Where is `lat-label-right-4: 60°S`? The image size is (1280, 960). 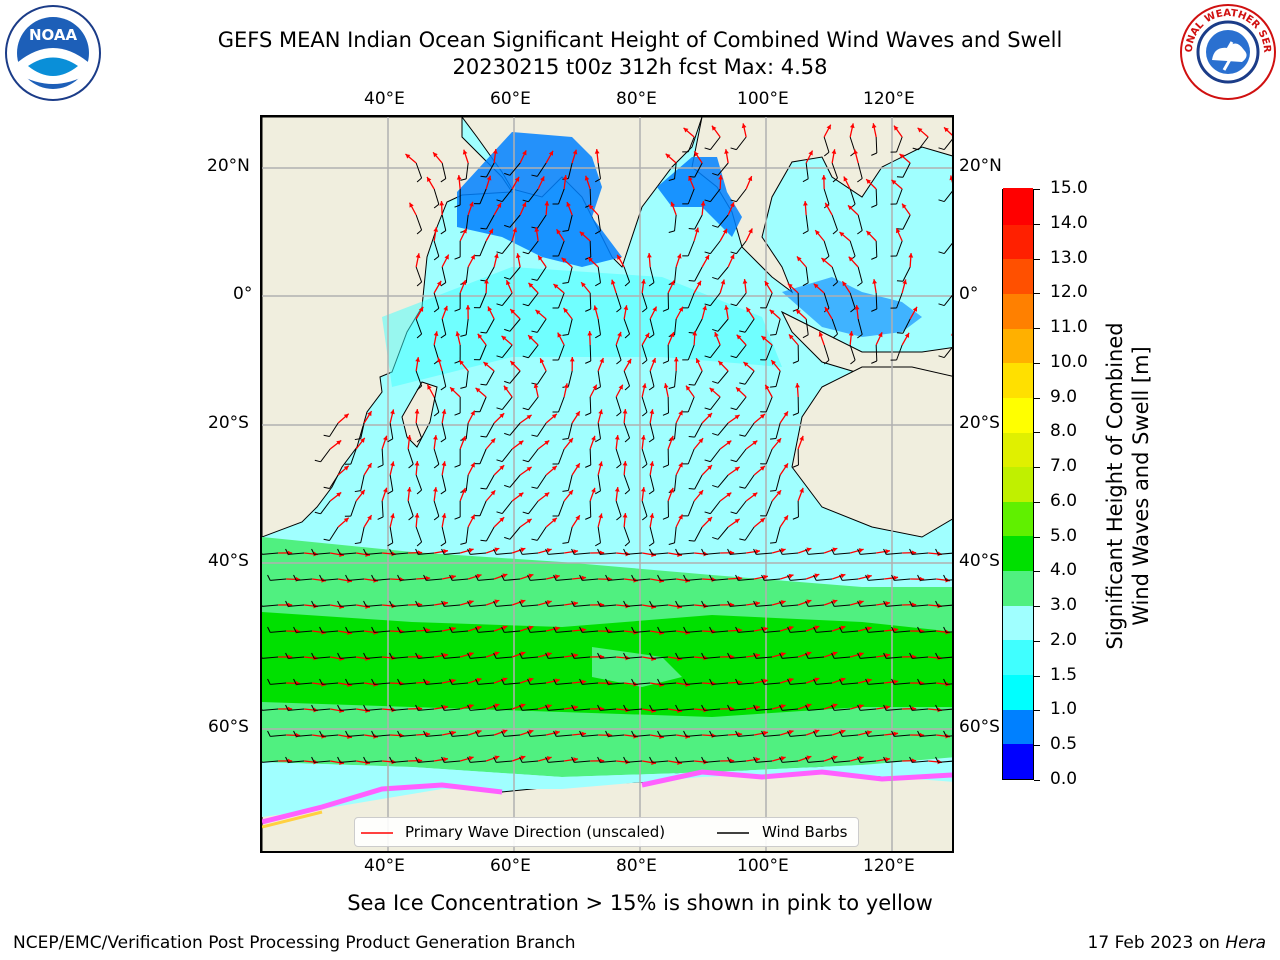
lat-label-right-4: 60°S is located at coordinates (979, 727).